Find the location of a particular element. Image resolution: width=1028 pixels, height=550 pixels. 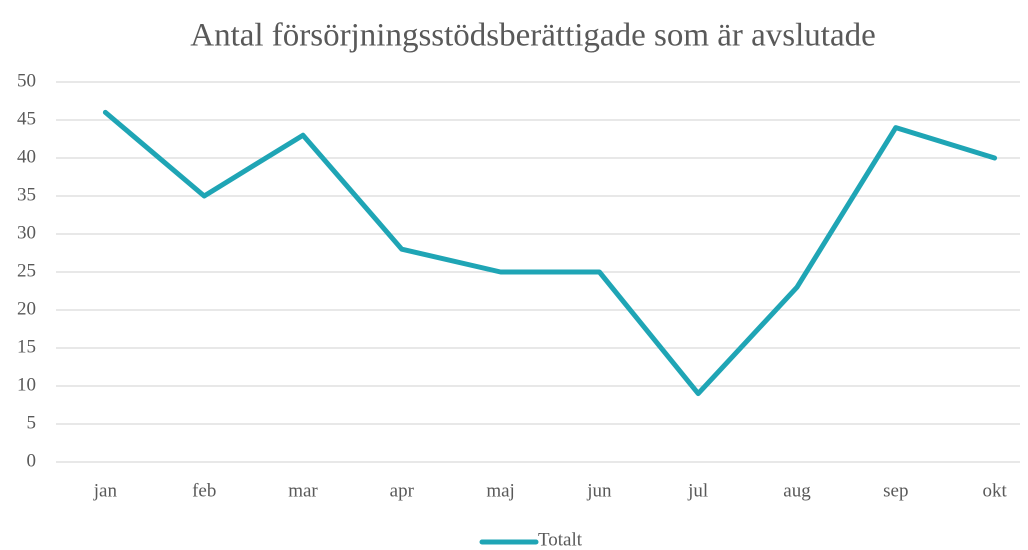

y-tick-label: 20 is located at coordinates (26, 308).